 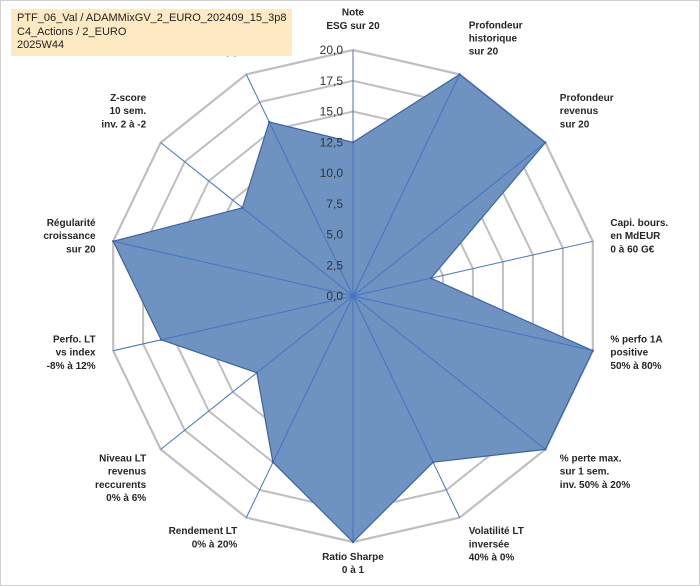 I want to click on title-line-3: 2025W44, so click(x=41, y=45).